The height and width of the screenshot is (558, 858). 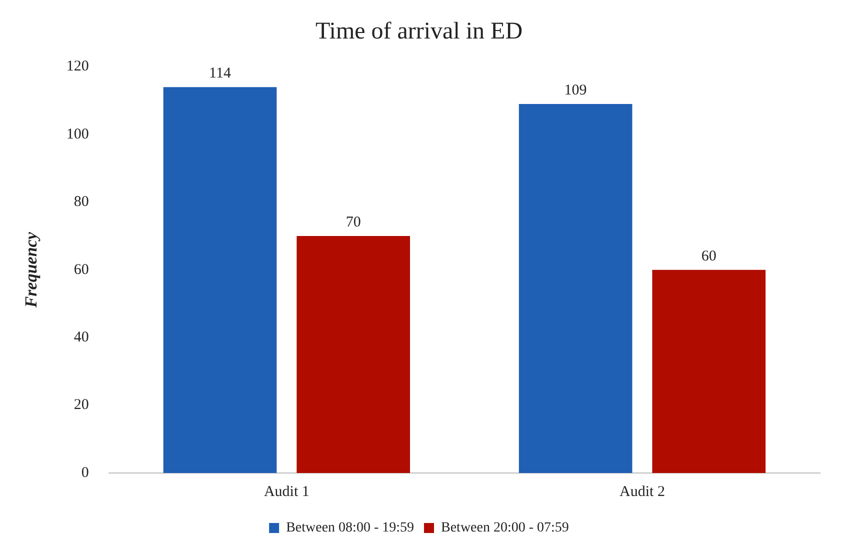 What do you see at coordinates (505, 528) in the screenshot?
I see `legend-label: Between 20:00 - 07:59` at bounding box center [505, 528].